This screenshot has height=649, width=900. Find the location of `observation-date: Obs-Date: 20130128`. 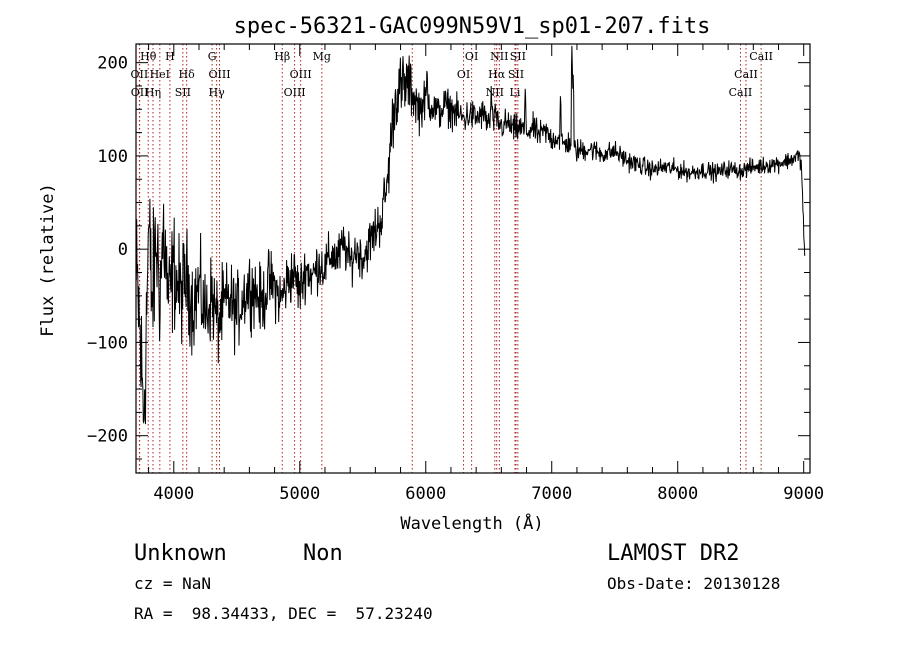

observation-date: Obs-Date: 20130128 is located at coordinates (693, 583).